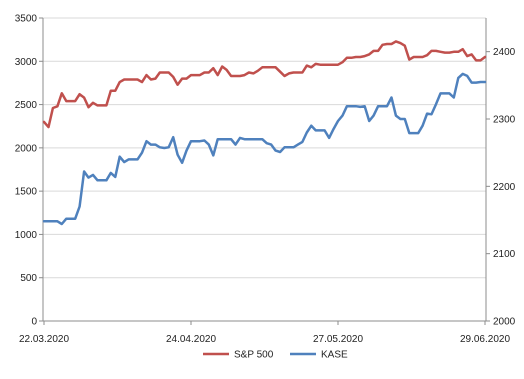  Describe the element at coordinates (28, 278) in the screenshot. I see `y-left-tick-label: 500` at that location.